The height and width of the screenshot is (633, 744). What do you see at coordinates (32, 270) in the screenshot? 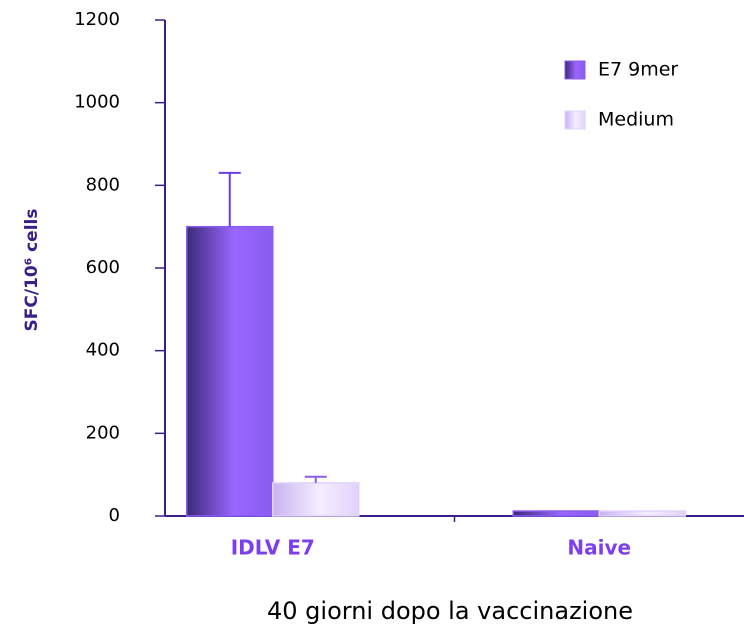
I see `y-axis-title: SFC/10⁶ cells` at bounding box center [32, 270].